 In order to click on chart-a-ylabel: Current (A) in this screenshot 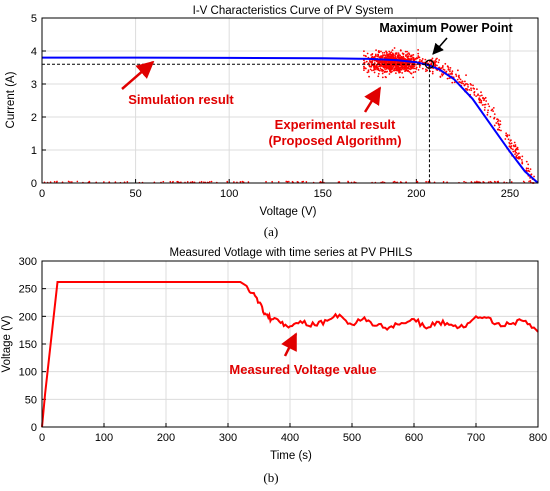, I will do `click(11, 99)`.